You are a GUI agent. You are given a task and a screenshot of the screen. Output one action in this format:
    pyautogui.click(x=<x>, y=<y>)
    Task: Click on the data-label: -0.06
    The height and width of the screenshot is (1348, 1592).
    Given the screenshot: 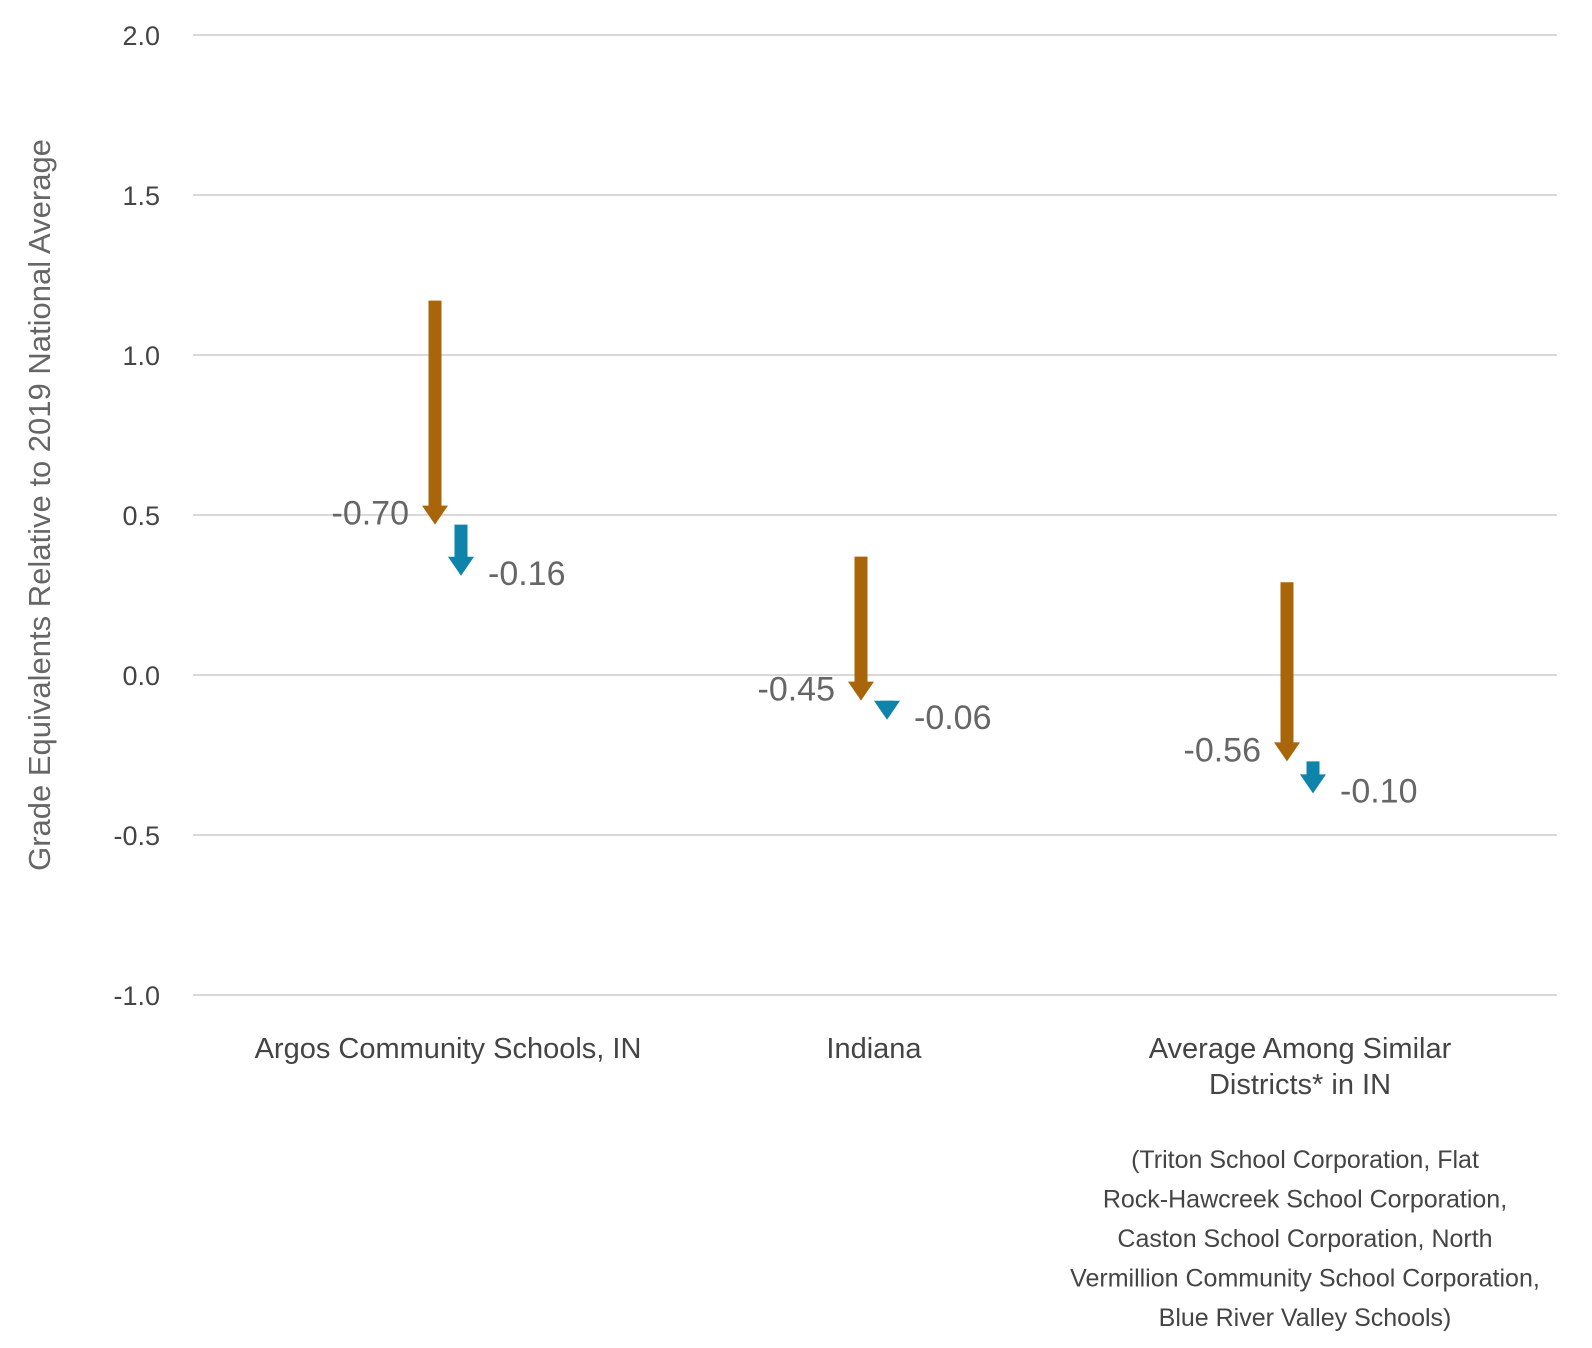 What is the action you would take?
    pyautogui.click(x=953, y=718)
    